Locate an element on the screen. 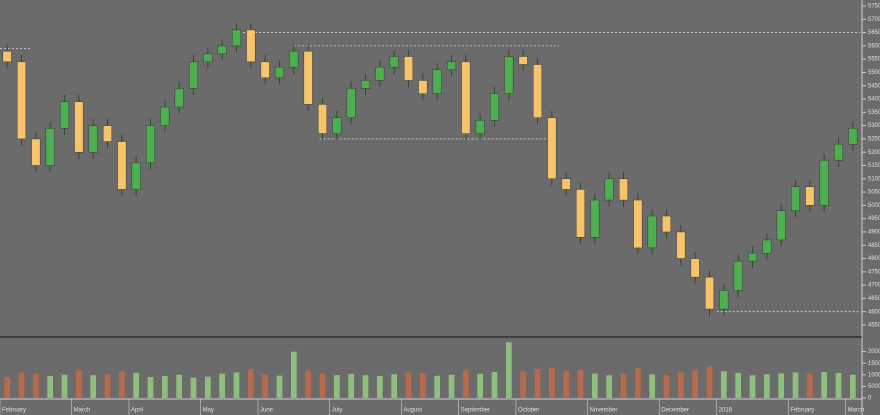 The height and width of the screenshot is (415, 880). y-tick-label: 5750 is located at coordinates (874, 7).